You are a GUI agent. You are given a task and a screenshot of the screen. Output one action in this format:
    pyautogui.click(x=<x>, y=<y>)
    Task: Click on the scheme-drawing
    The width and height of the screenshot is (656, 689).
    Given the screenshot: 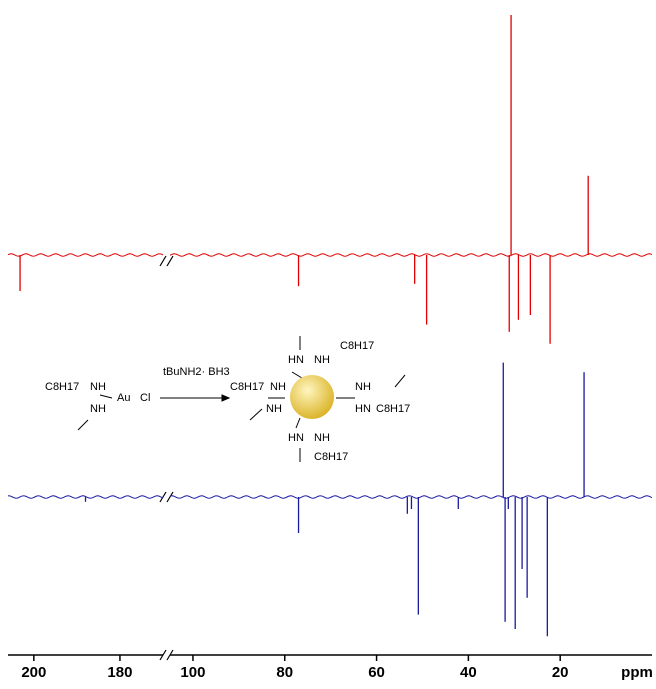 What is the action you would take?
    pyautogui.click(x=241, y=399)
    